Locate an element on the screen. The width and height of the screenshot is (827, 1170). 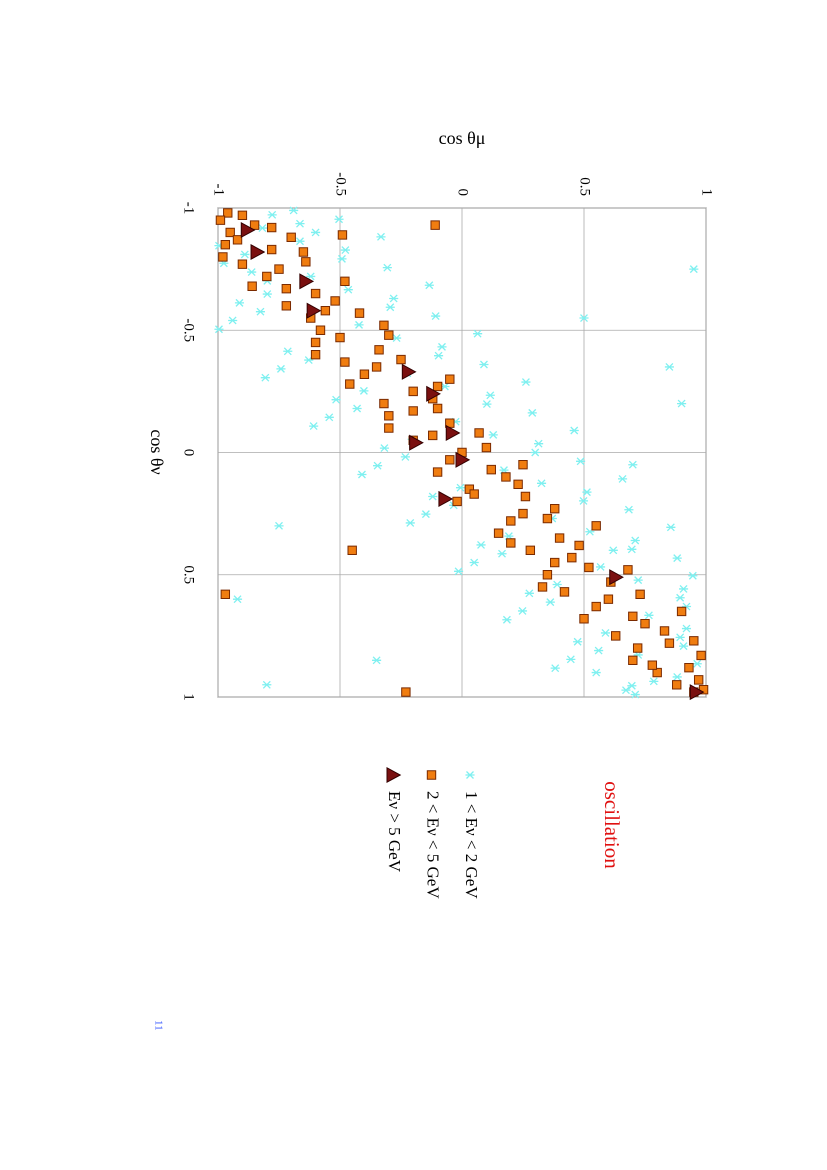
y-axis-label: cos θμ is located at coordinates (462, 138).